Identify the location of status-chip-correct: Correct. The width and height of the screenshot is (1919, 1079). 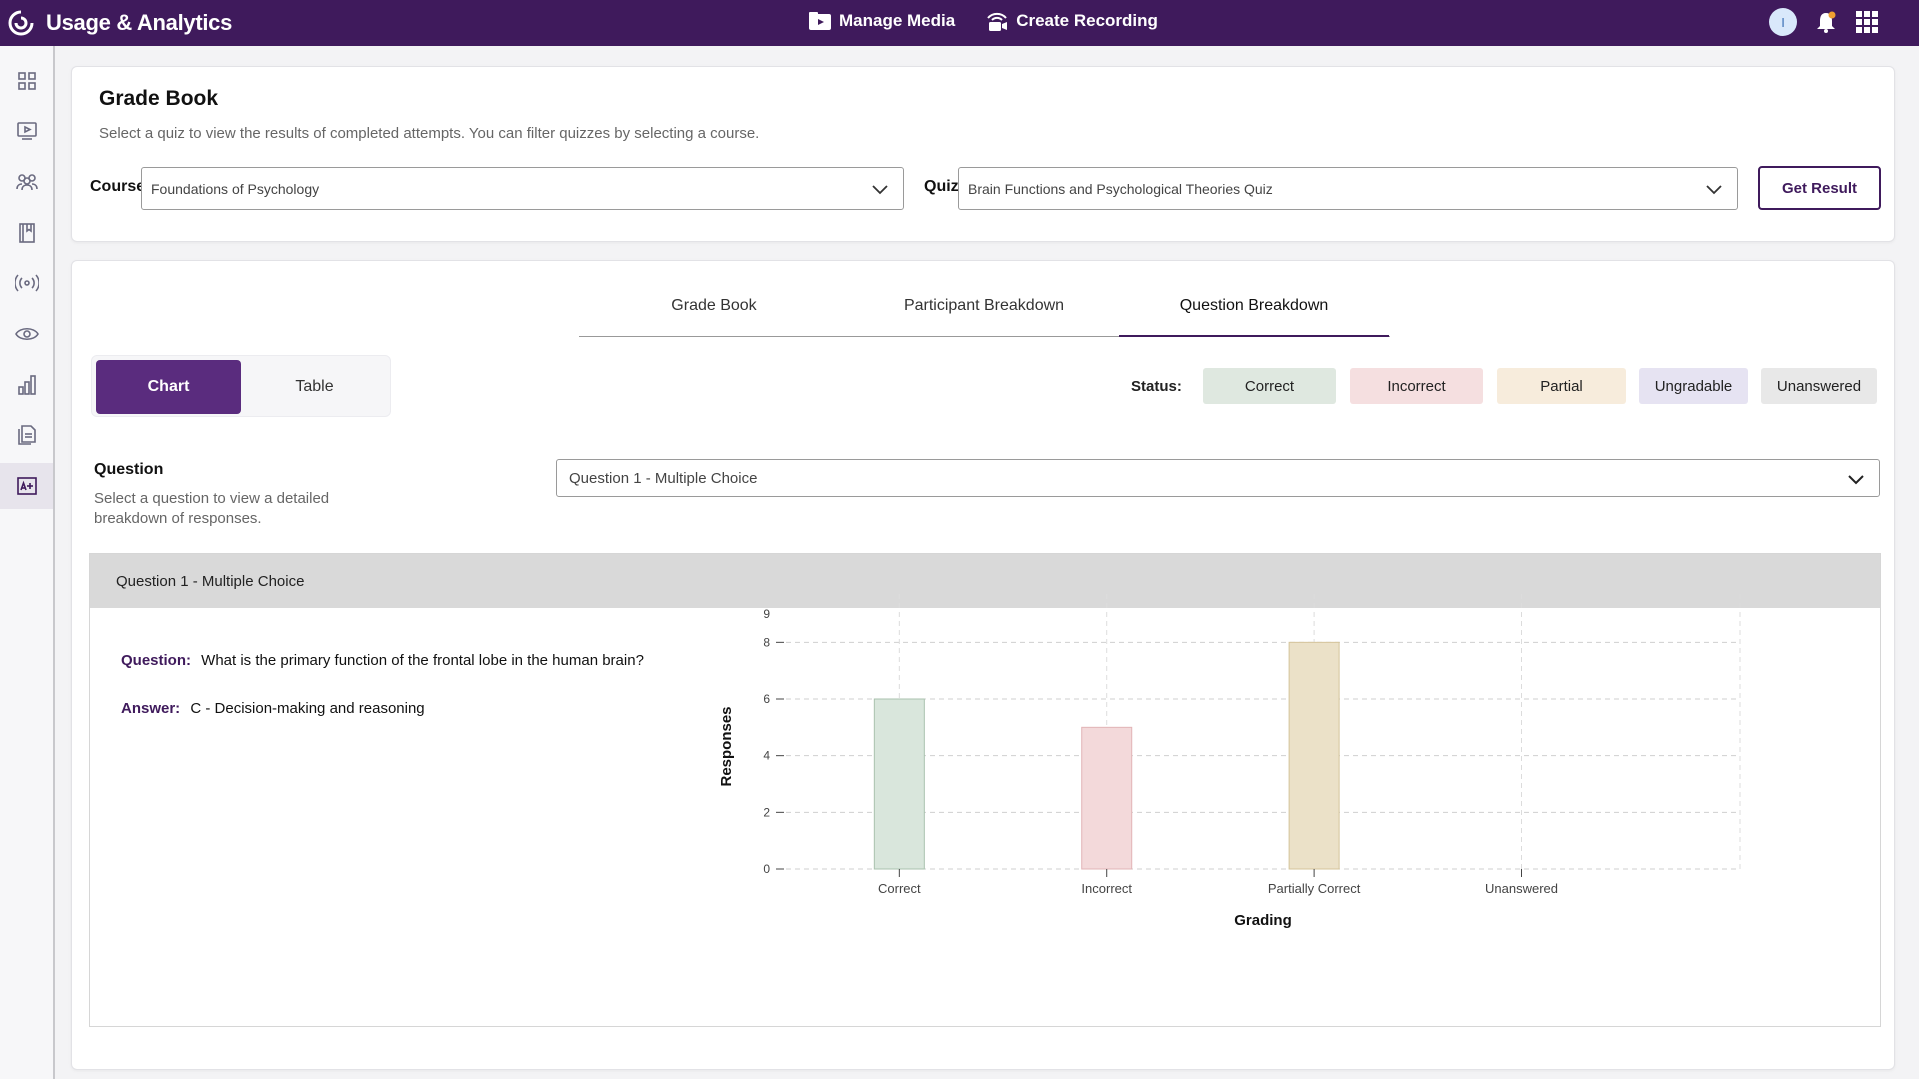
(1269, 386).